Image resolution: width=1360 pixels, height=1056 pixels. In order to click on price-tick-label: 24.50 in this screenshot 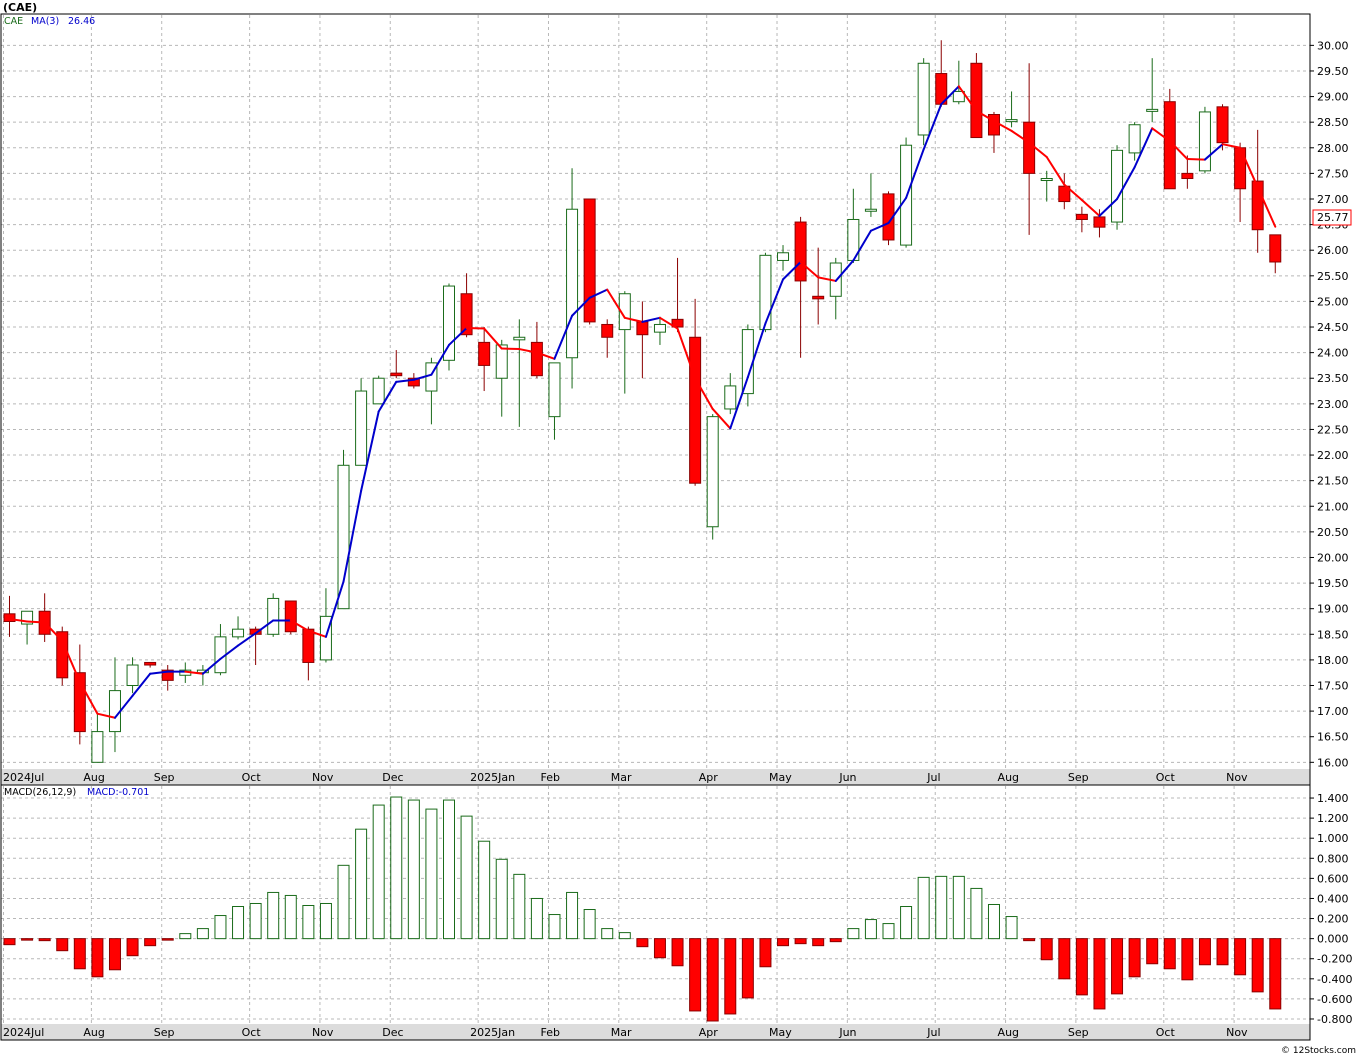, I will do `click(1333, 327)`.